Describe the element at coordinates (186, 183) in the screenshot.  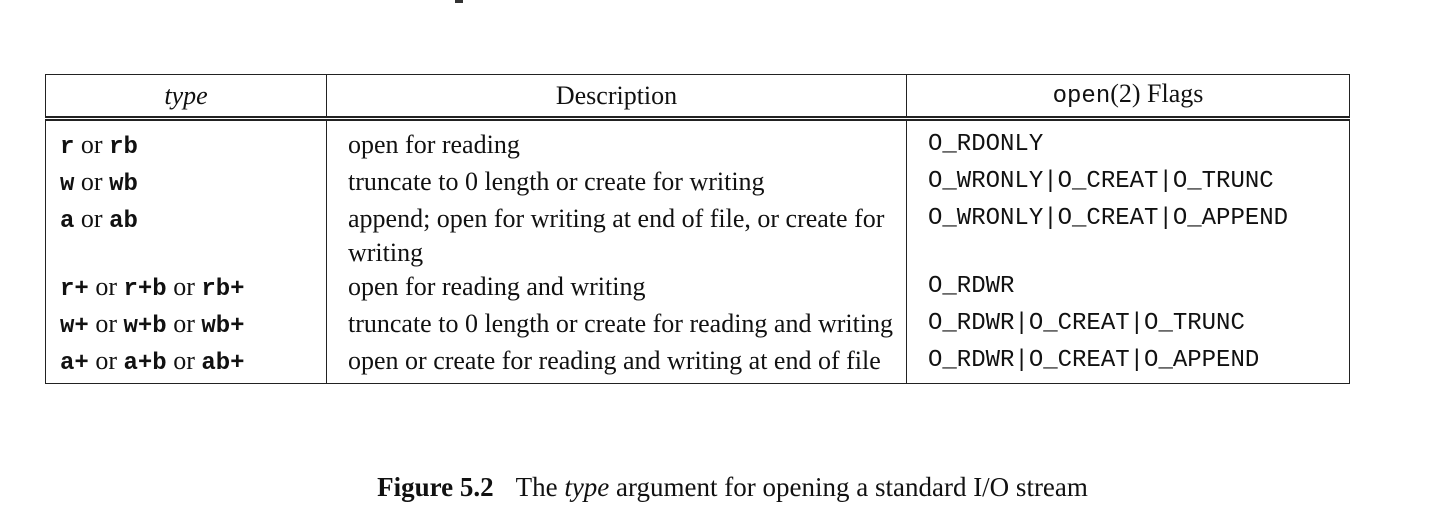
I see `type-cell: w or wb` at that location.